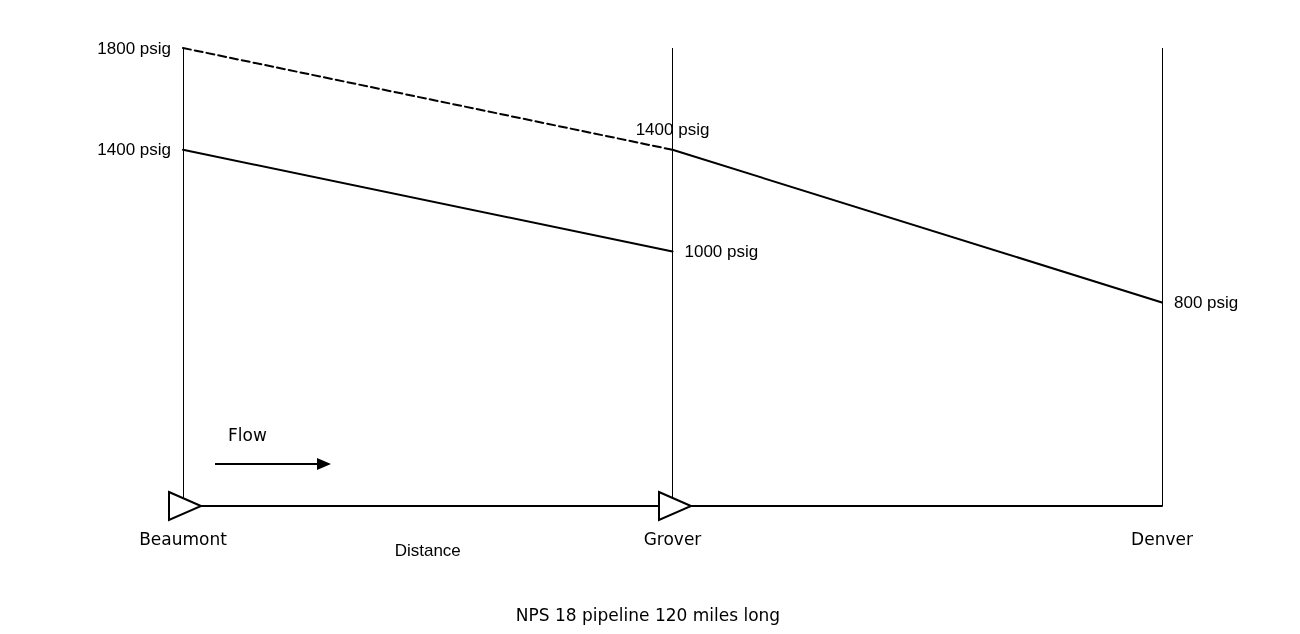  What do you see at coordinates (1206, 302) in the screenshot?
I see `data-label: 800 psig` at bounding box center [1206, 302].